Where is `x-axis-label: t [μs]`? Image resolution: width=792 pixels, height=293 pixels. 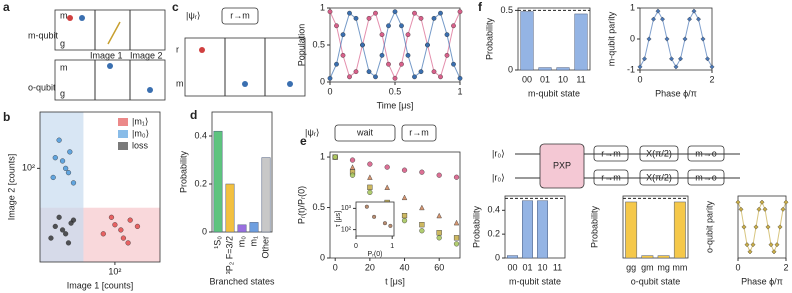 x-axis-label: t [μs] is located at coordinates (395, 281).